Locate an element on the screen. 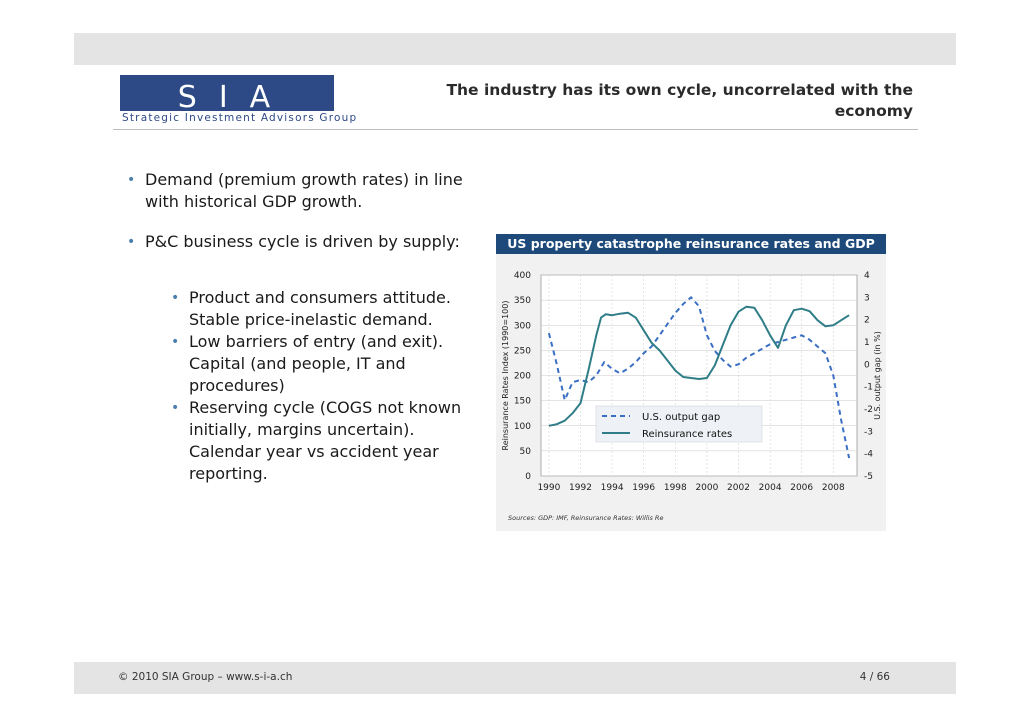  y2-tick-label: -5 is located at coordinates (868, 477).